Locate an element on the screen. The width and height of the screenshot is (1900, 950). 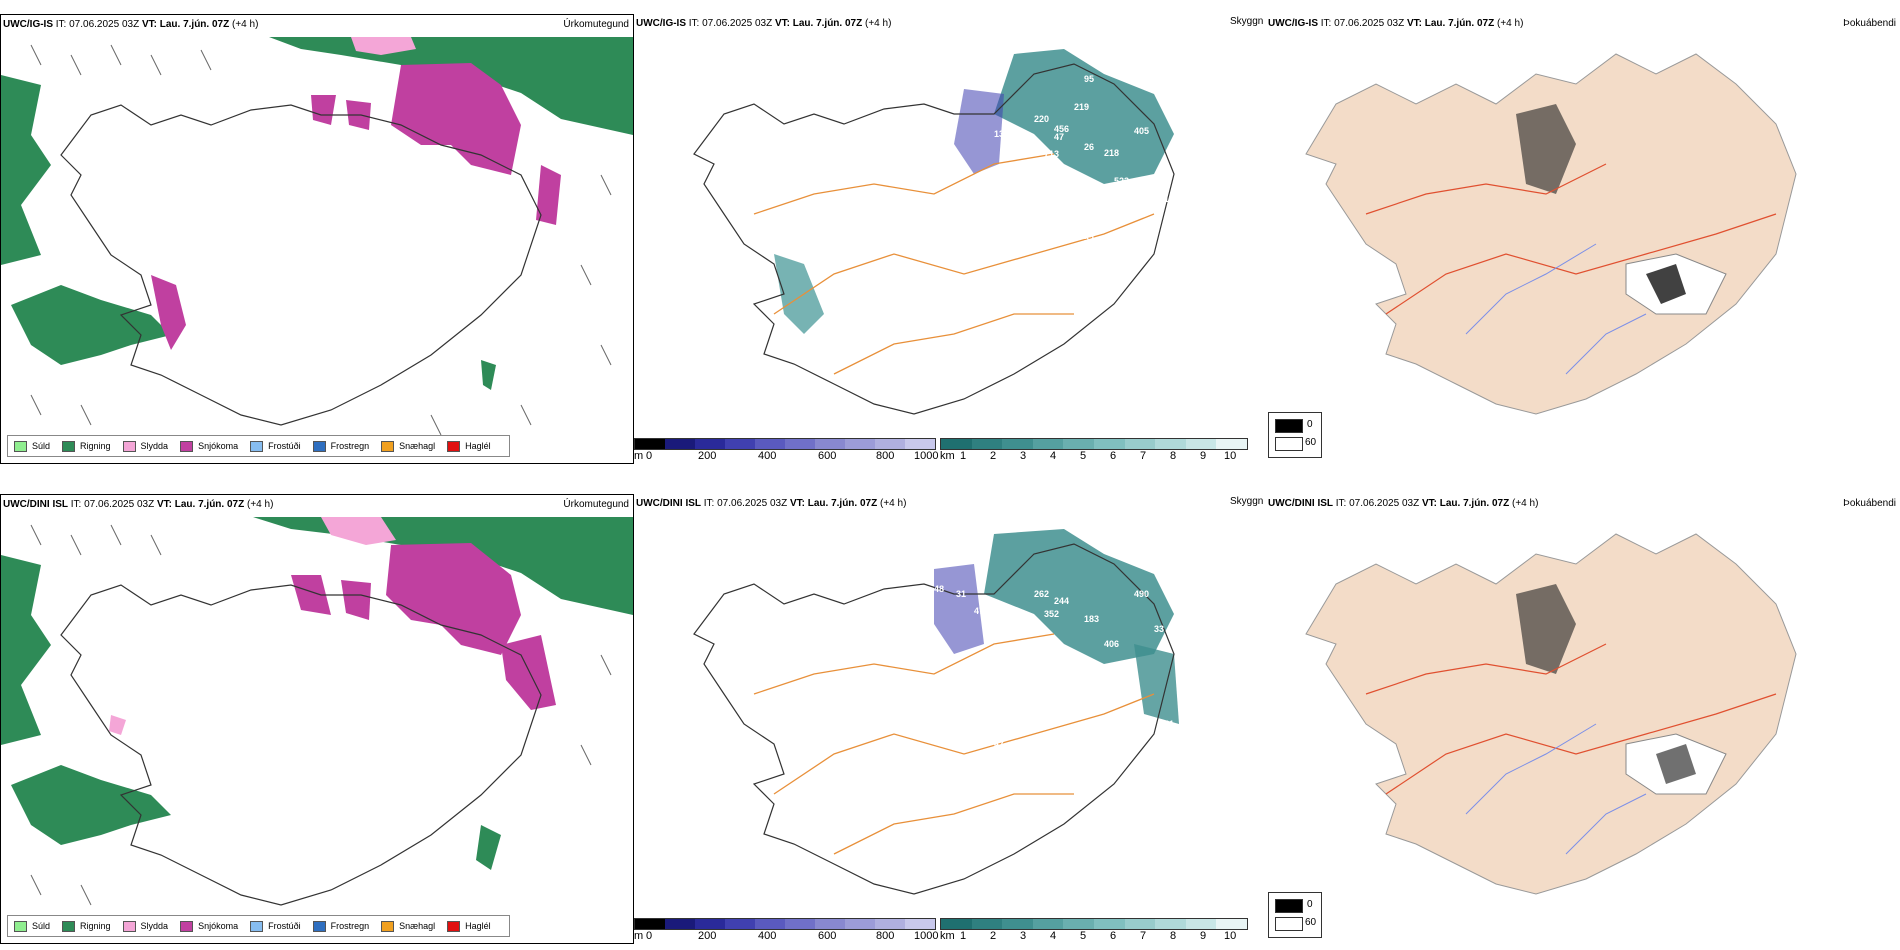
ceiling-ticks: m 0 200 400 600 800 1000 is located at coordinates (786, 936).